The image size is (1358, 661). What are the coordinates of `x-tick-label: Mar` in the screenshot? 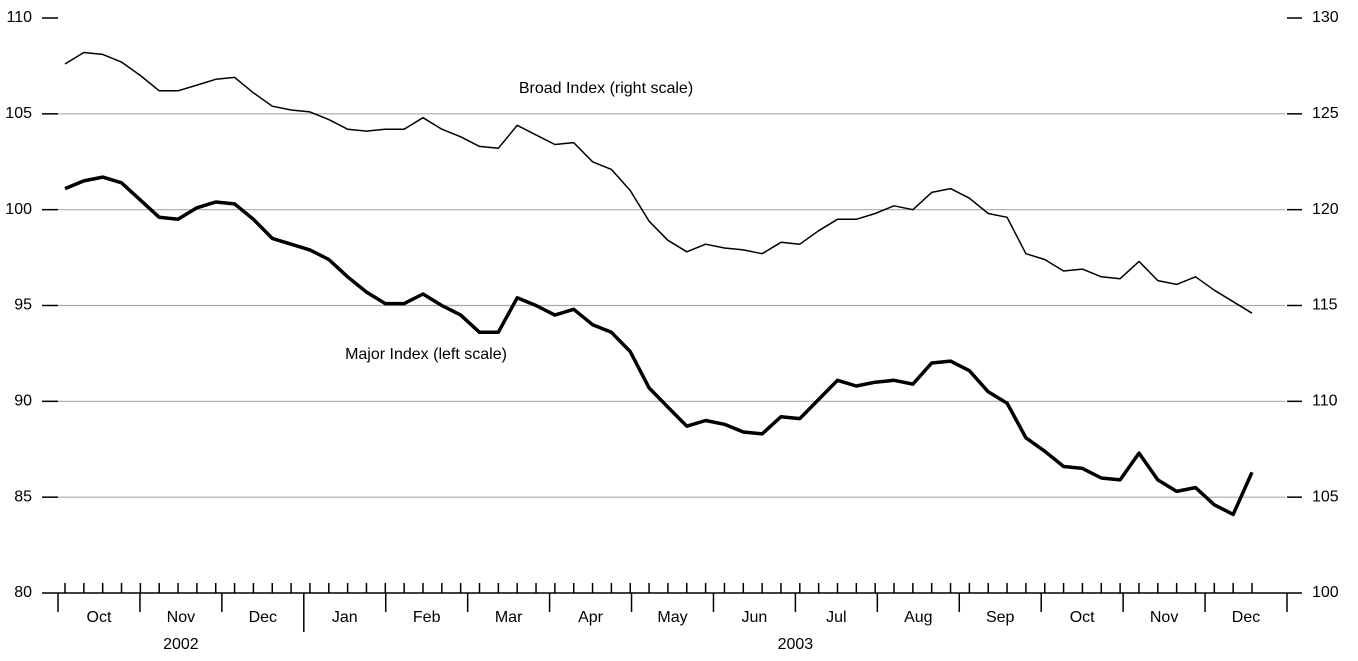 It's located at (509, 617).